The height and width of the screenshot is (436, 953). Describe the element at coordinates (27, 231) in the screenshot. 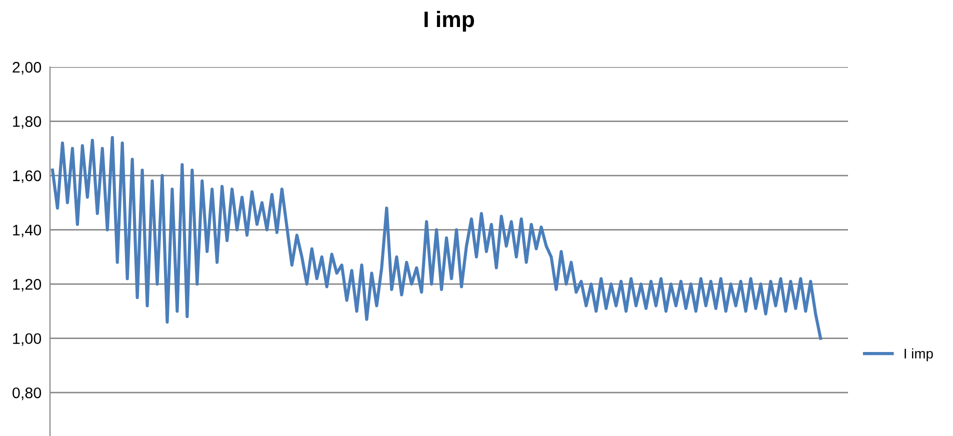

I see `y-tick-label: 1,40` at that location.